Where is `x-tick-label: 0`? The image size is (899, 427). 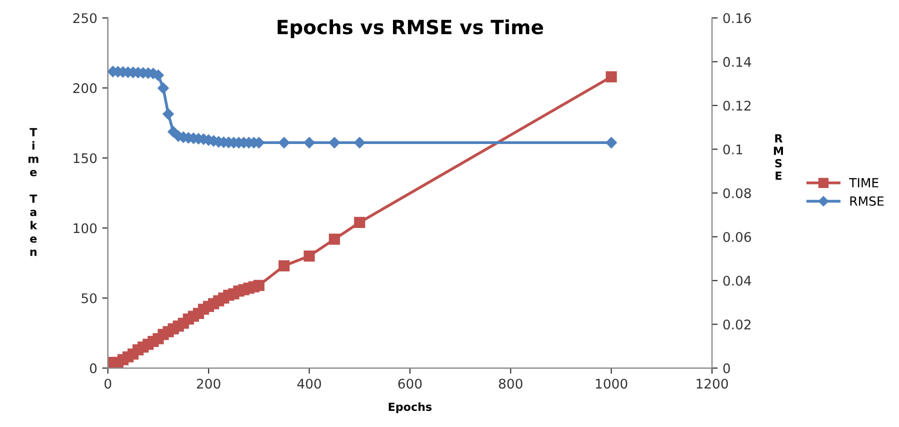
x-tick-label: 0 is located at coordinates (108, 383).